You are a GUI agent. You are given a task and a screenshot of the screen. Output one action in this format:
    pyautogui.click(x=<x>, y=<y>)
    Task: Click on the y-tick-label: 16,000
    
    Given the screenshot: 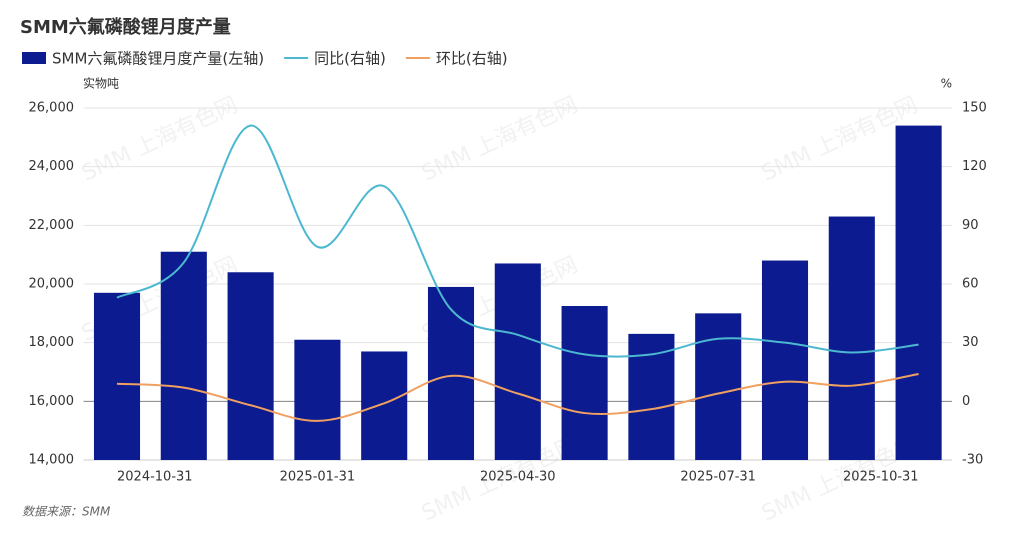 What is the action you would take?
    pyautogui.click(x=52, y=401)
    